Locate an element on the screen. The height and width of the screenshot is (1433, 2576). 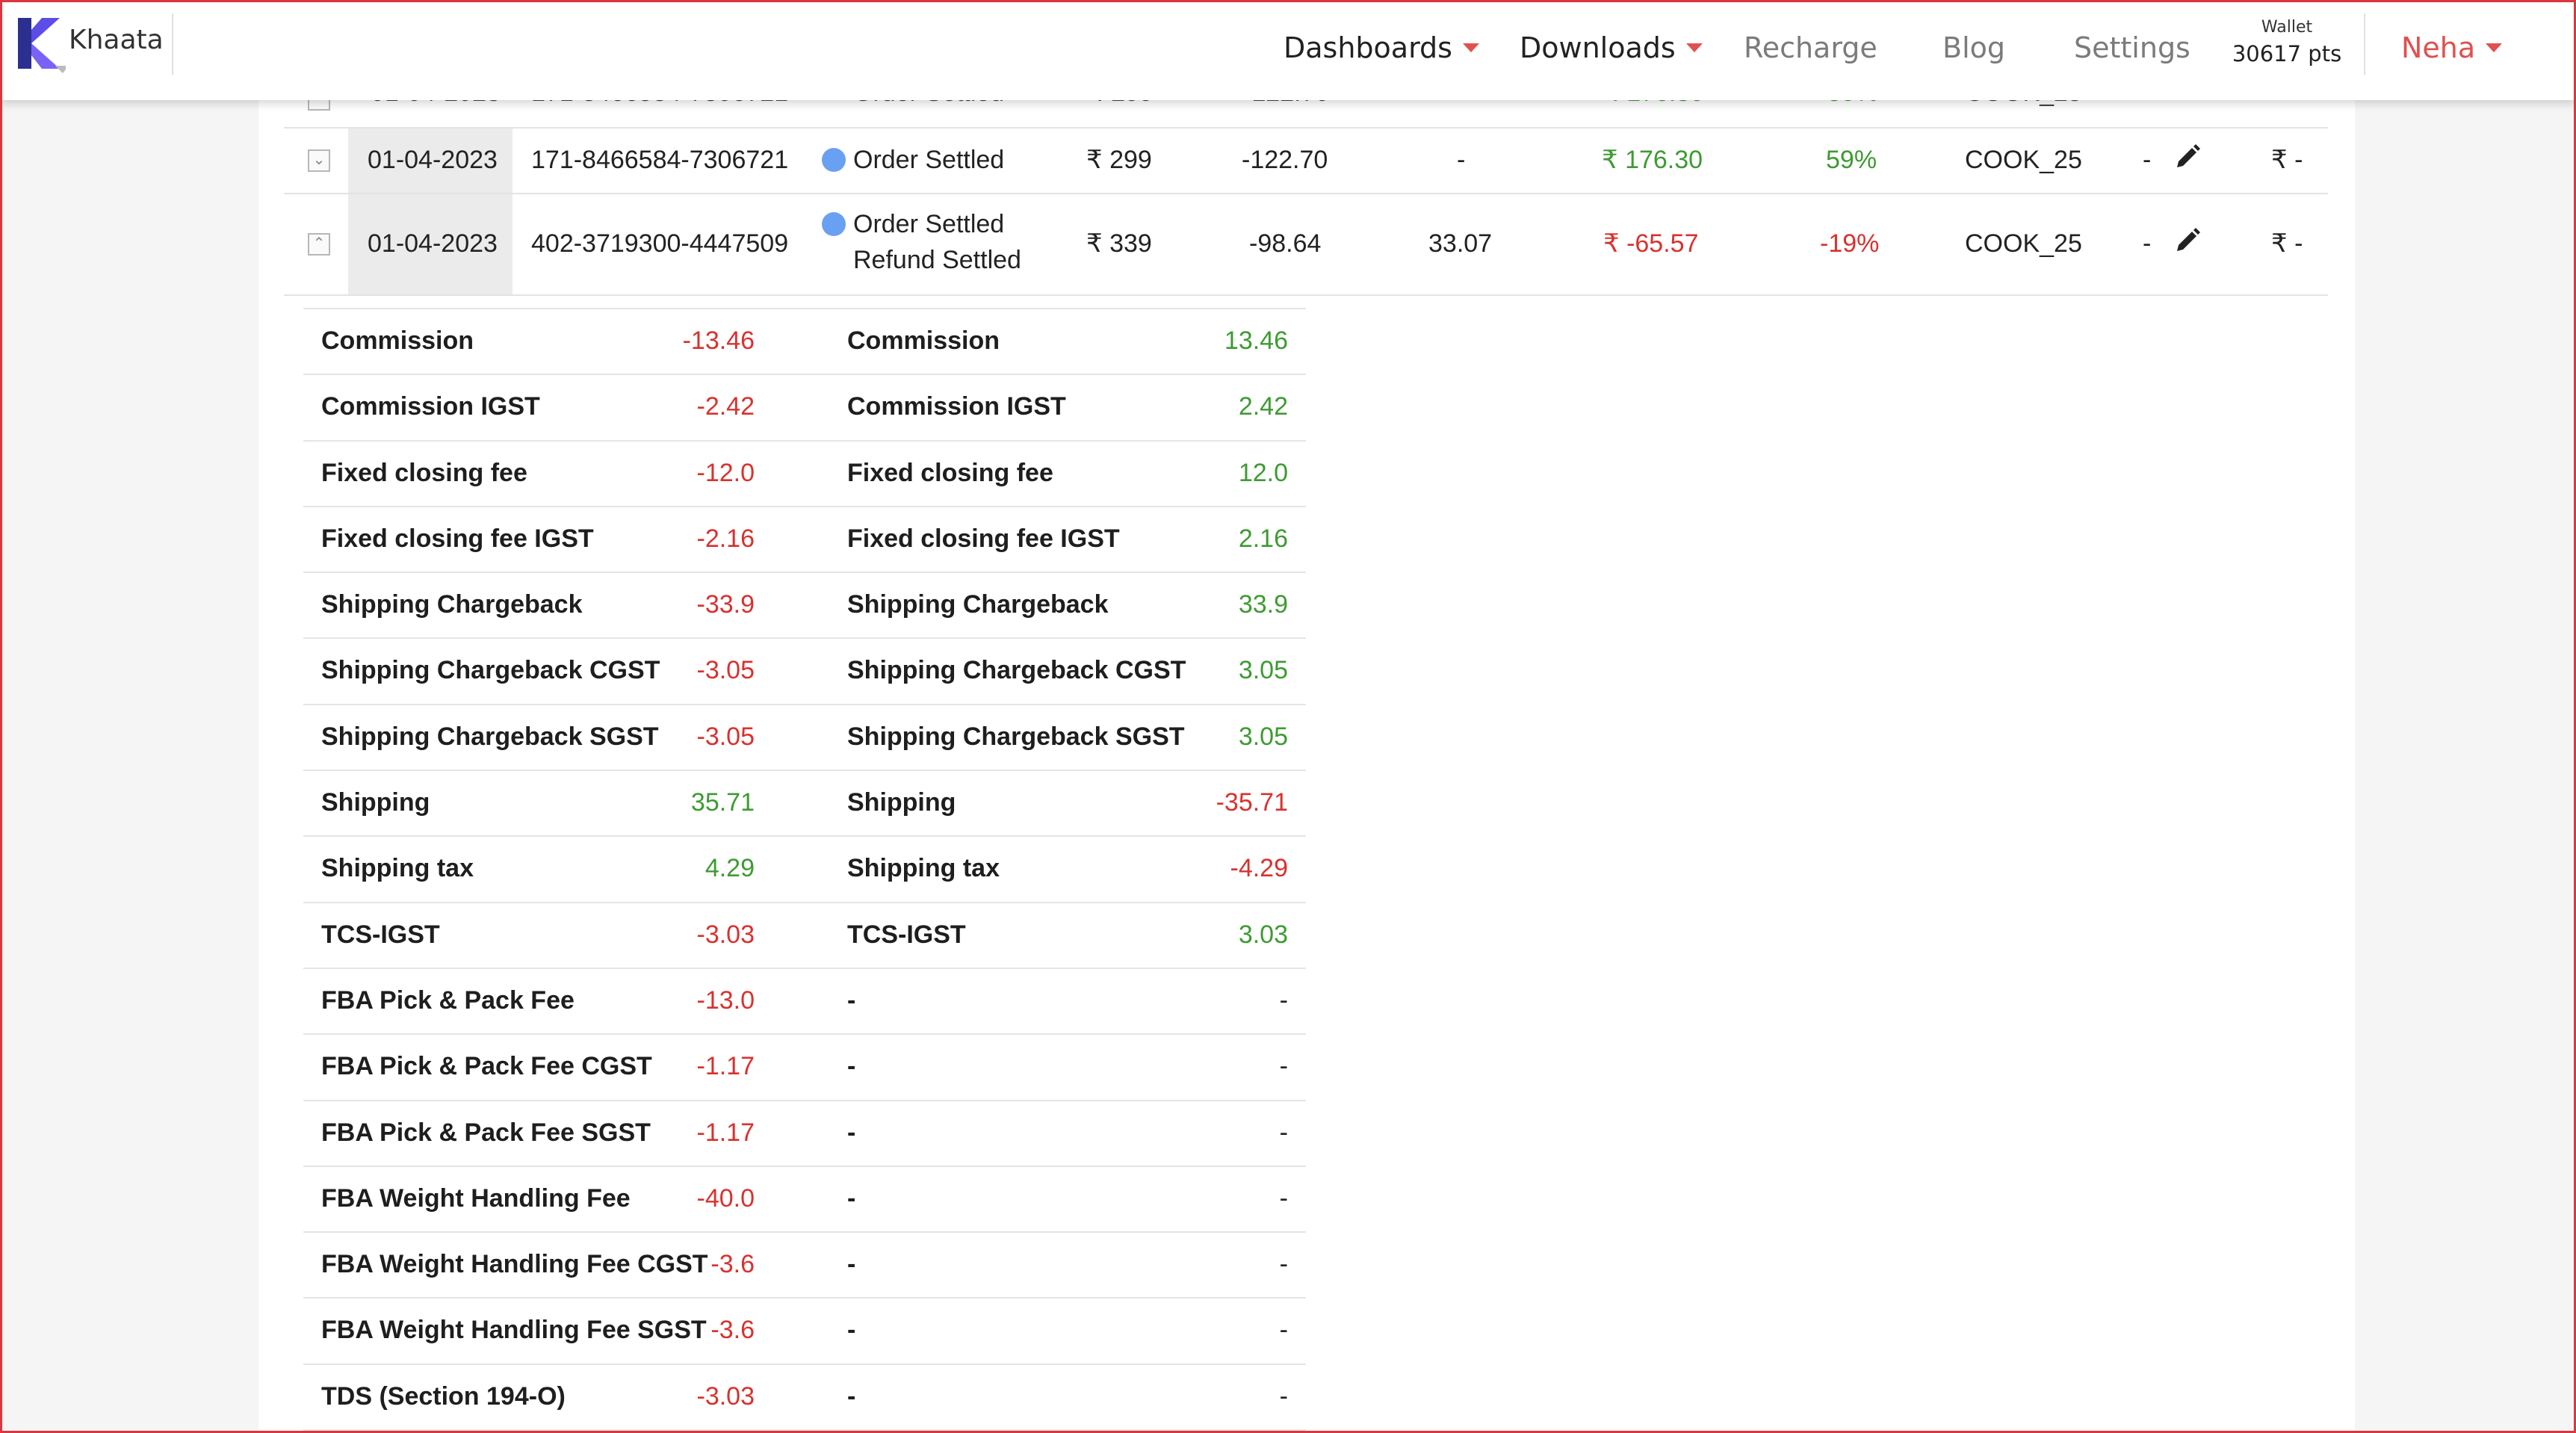
refund-fee-label: TCS-IGST is located at coordinates (906, 934).